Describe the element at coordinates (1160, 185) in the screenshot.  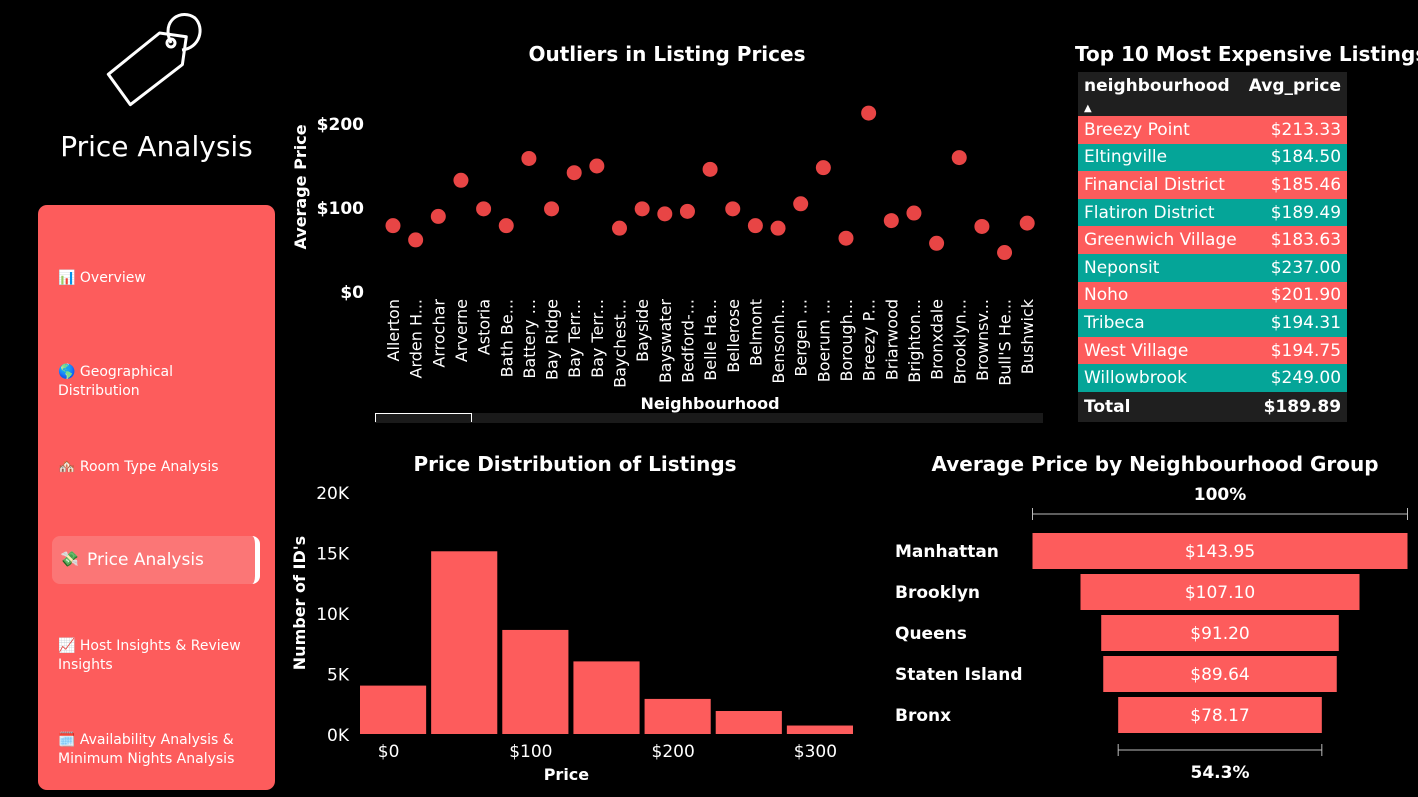
I see `cell-neighbourhood: Financial District` at that location.